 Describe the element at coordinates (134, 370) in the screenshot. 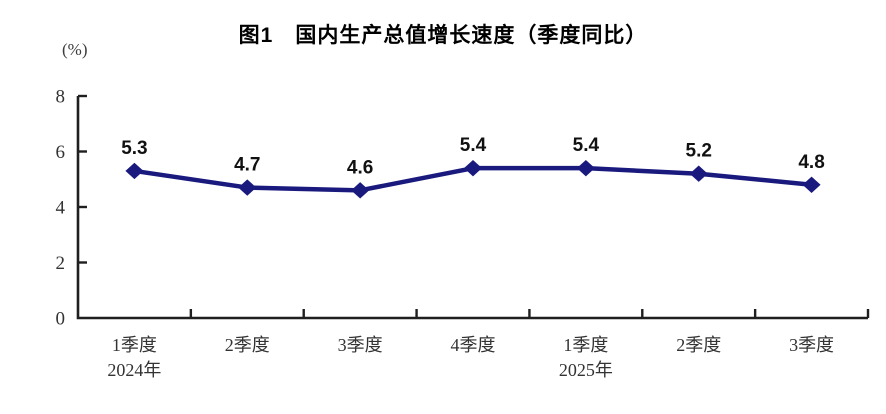

I see `x-year-label: 2024年` at that location.